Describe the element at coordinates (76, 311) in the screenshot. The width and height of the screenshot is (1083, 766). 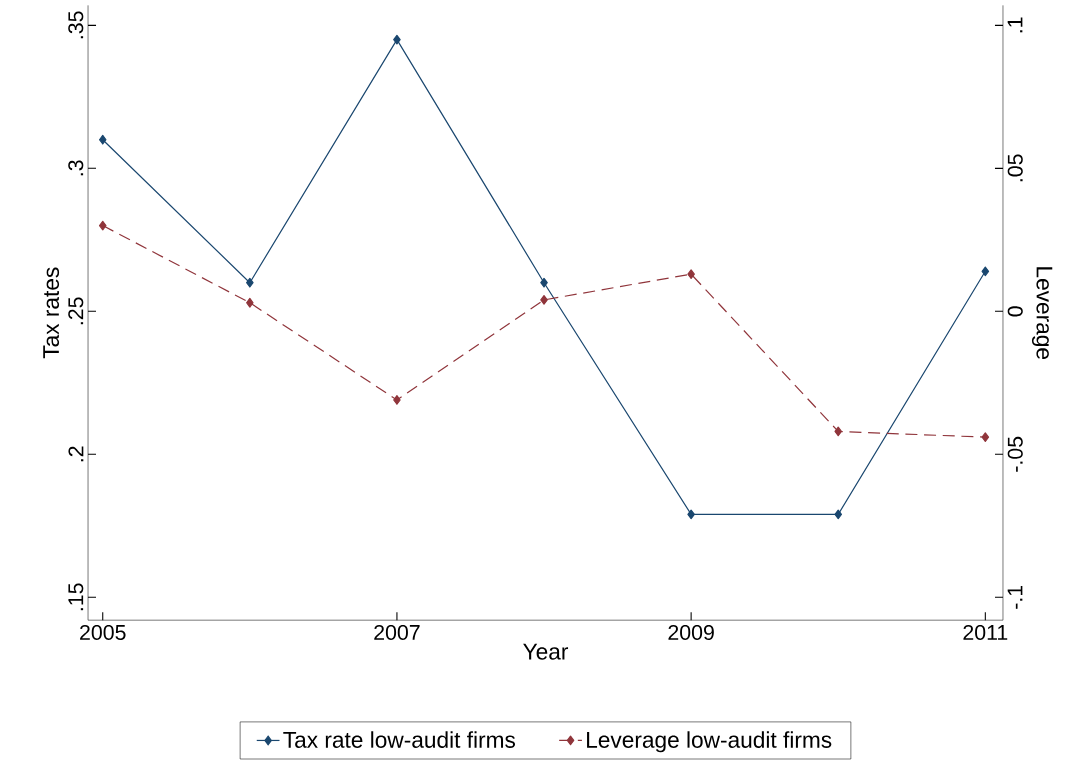
I see `y-tick-label: .25` at that location.